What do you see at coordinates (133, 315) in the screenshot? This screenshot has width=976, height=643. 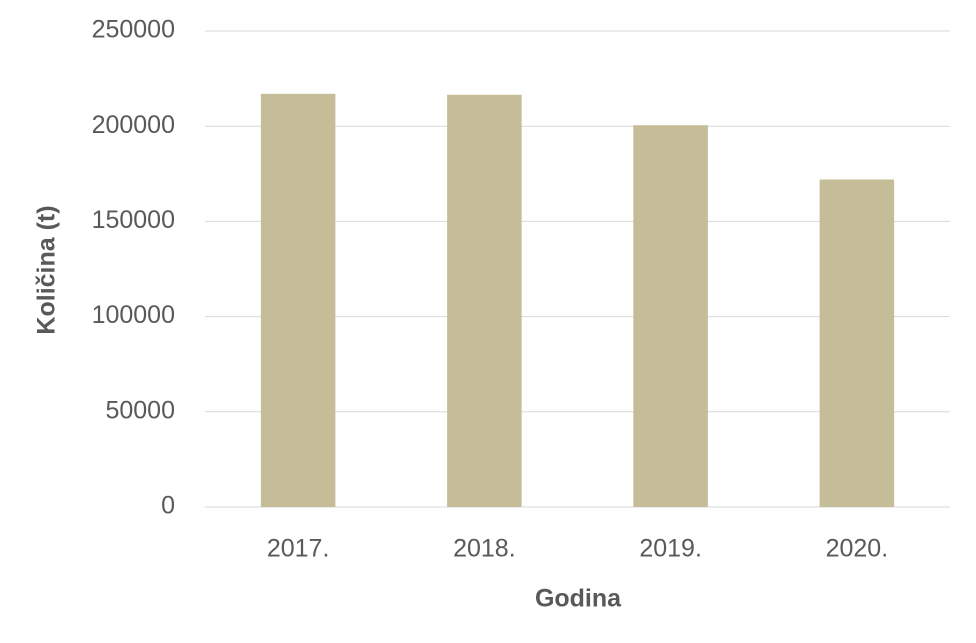 I see `y-tick-label: 100000` at bounding box center [133, 315].